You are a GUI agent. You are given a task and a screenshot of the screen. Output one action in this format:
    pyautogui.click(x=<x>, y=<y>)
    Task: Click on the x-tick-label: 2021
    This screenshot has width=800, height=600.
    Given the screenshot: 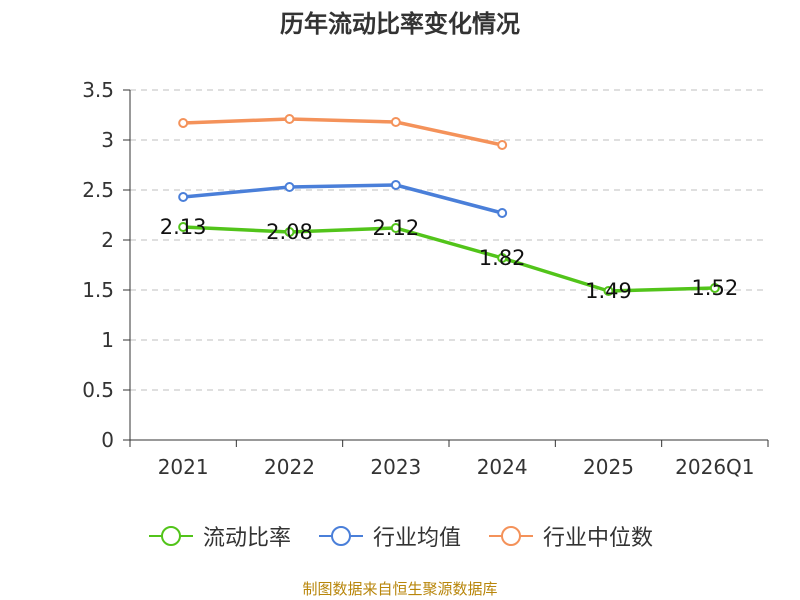 What is the action you would take?
    pyautogui.click(x=183, y=467)
    